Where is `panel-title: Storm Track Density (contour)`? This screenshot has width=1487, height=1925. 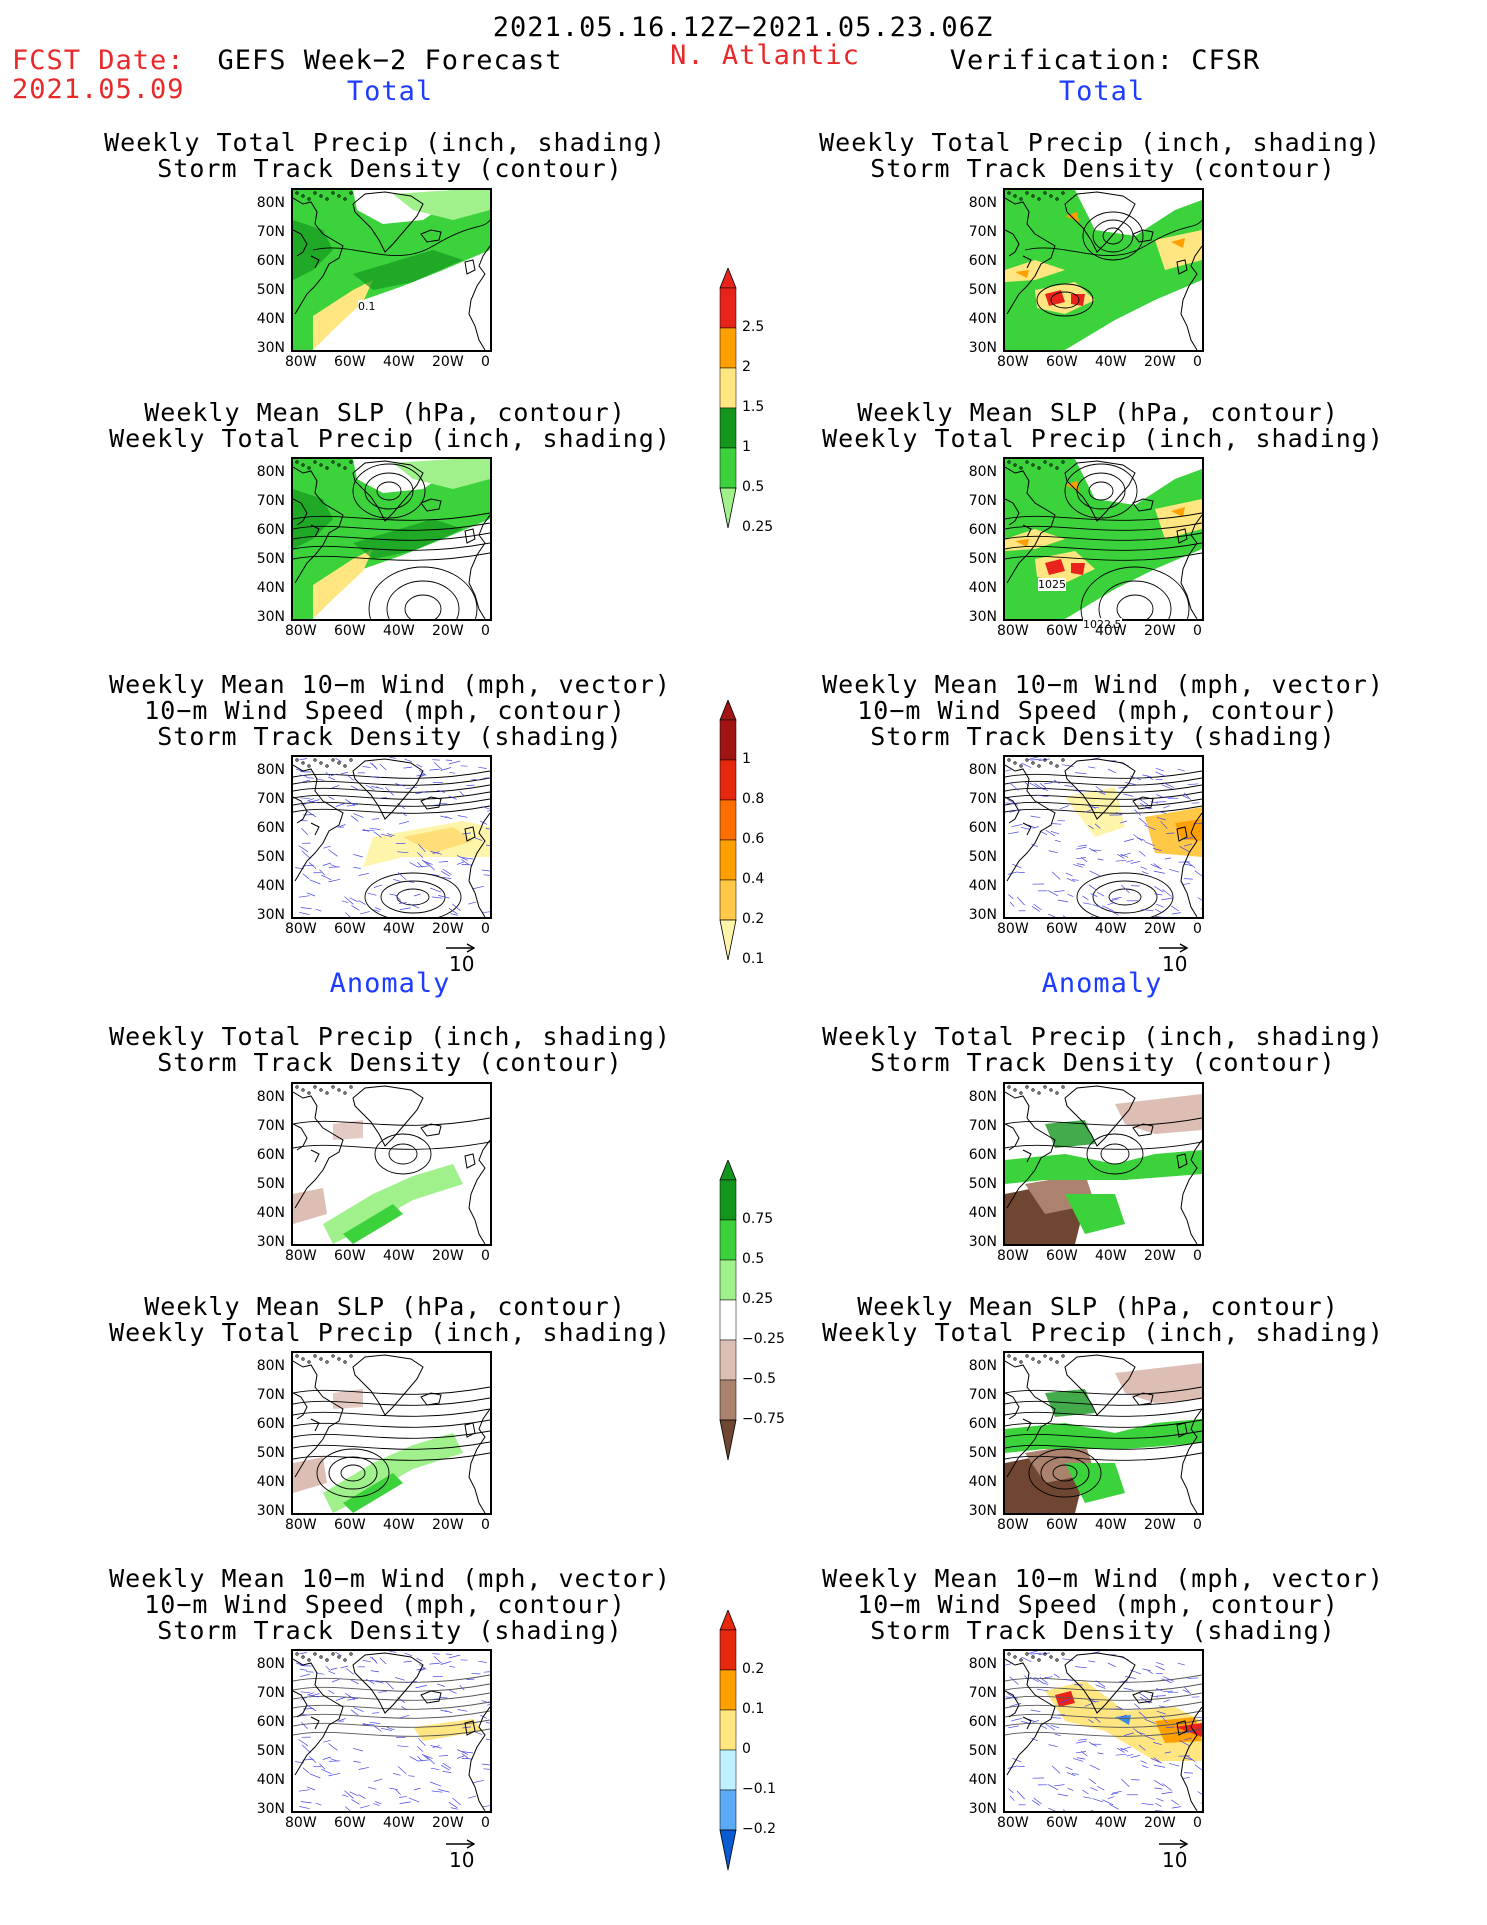
panel-title: Storm Track Density (contour) is located at coordinates (1103, 1062).